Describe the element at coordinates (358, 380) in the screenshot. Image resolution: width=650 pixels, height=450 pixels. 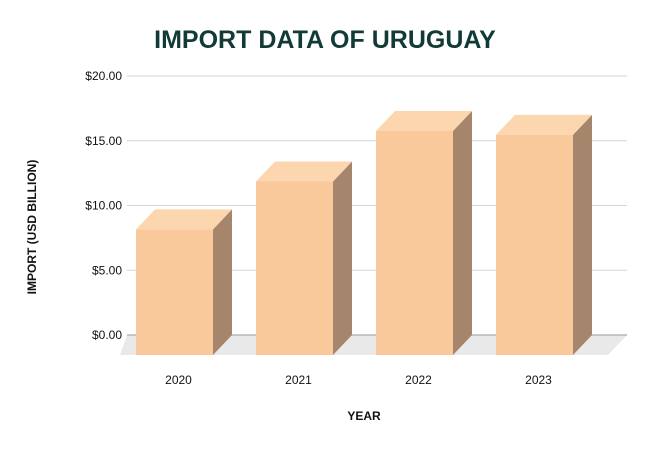
I see `x-tick-labels: 2020 2021 2022 2023` at that location.